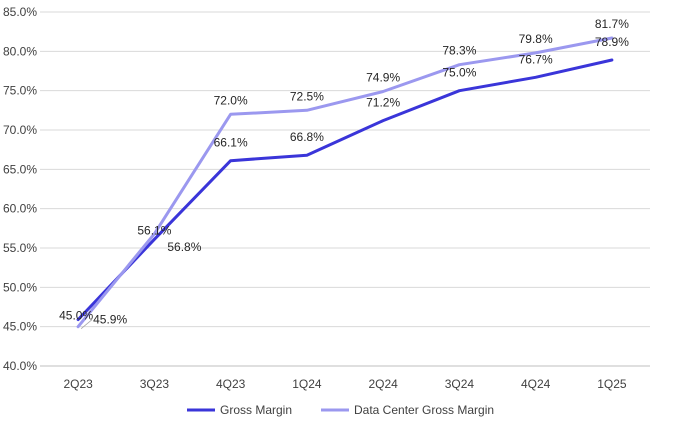 This screenshot has height=427, width=679. Describe the element at coordinates (20, 169) in the screenshot. I see `y-tick-label: 65.0%` at that location.